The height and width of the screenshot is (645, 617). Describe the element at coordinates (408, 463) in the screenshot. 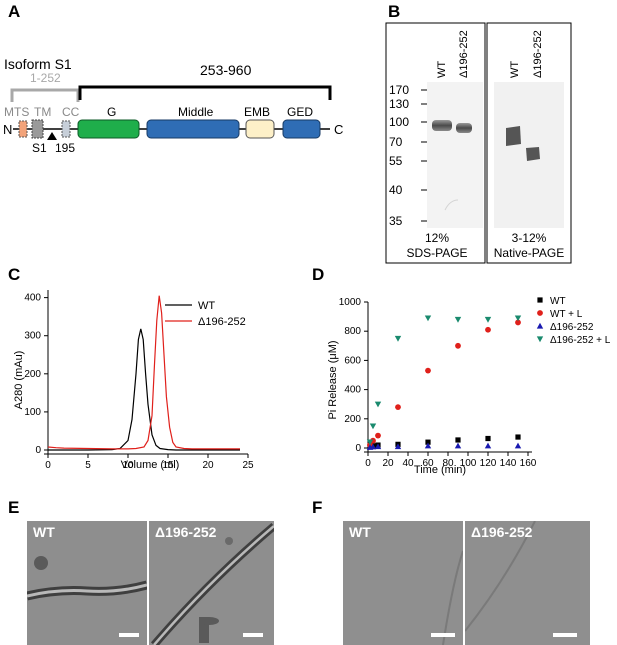

I see `chart-d-xtick-label: 40` at that location.